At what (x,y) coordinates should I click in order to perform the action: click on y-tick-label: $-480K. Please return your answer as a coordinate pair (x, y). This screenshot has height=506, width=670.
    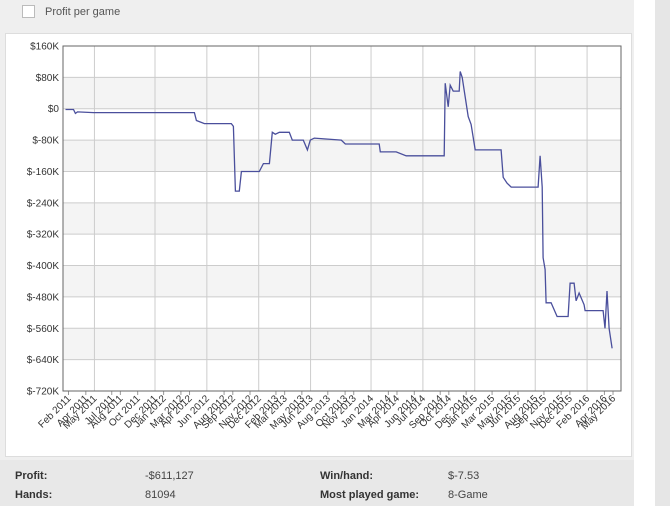
    Looking at the image, I should click on (43, 297).